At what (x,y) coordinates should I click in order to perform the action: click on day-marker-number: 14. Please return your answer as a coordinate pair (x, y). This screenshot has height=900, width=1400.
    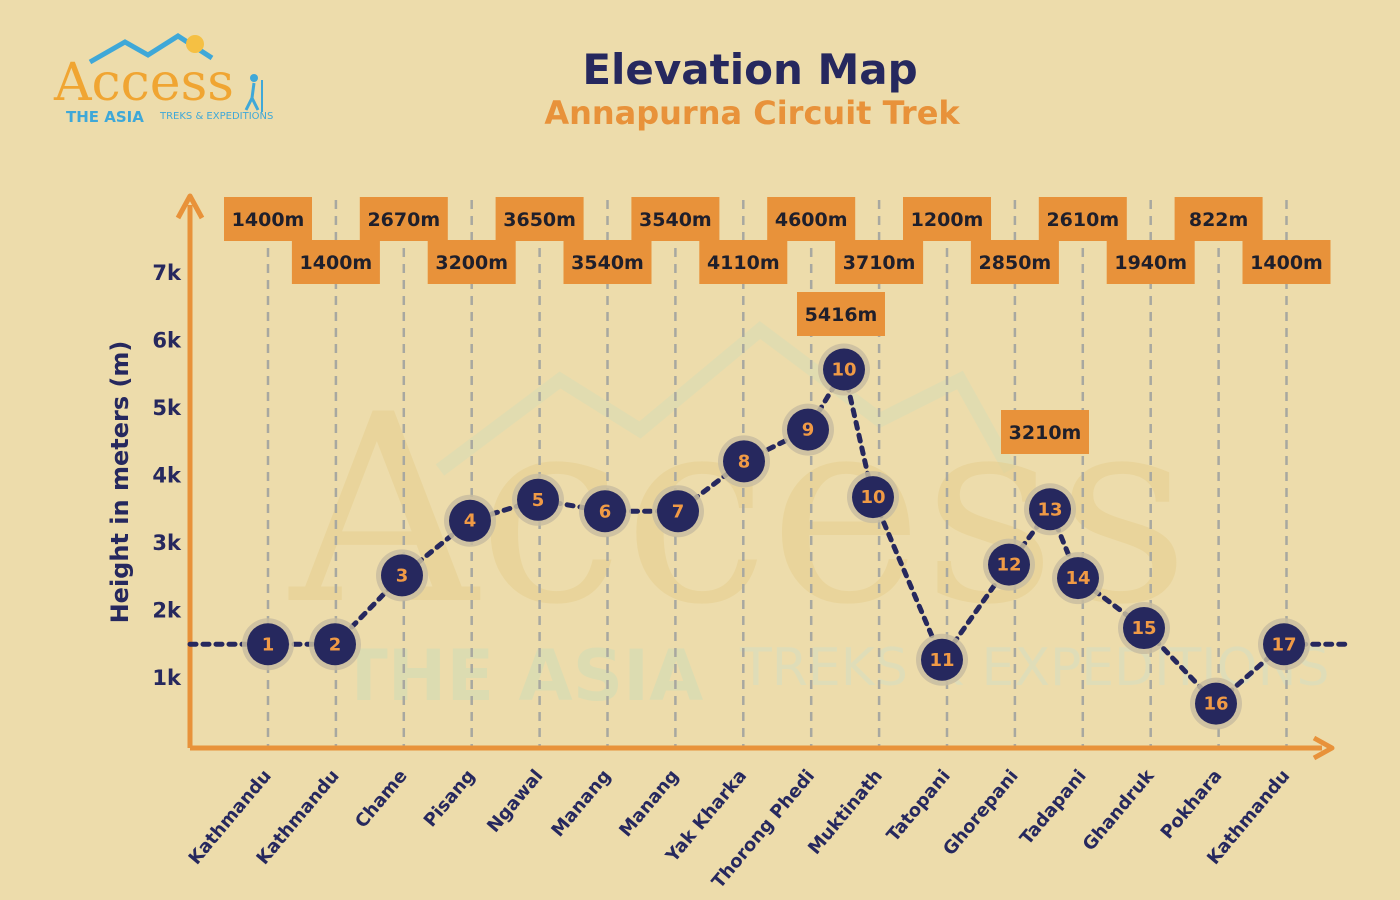
    Looking at the image, I should click on (1077, 578).